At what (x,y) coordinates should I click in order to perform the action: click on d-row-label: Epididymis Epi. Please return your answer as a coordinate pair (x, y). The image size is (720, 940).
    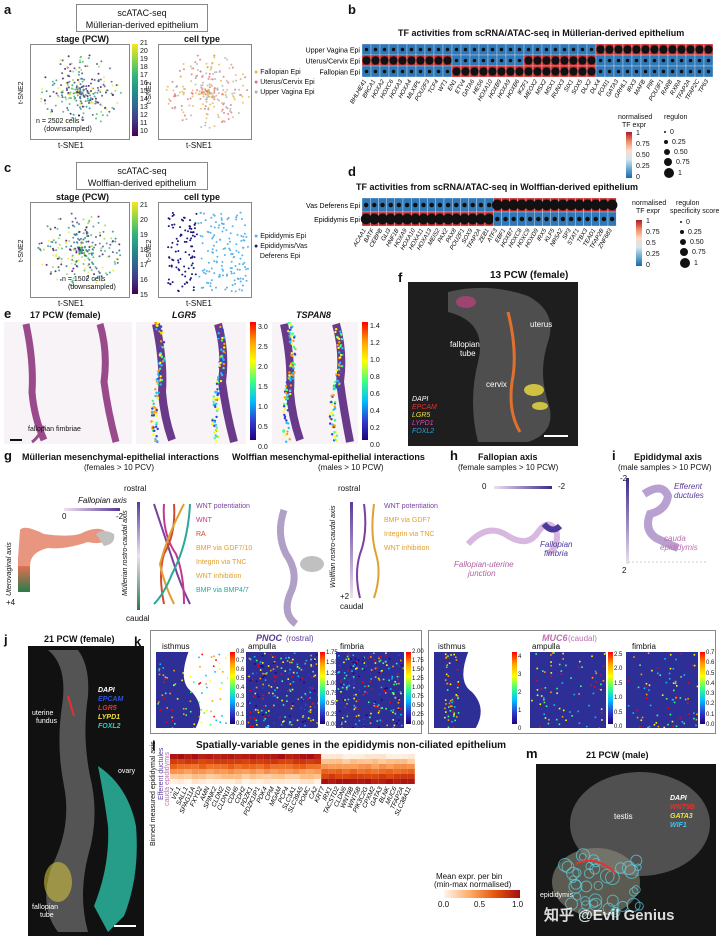
    Looking at the image, I should click on (337, 220).